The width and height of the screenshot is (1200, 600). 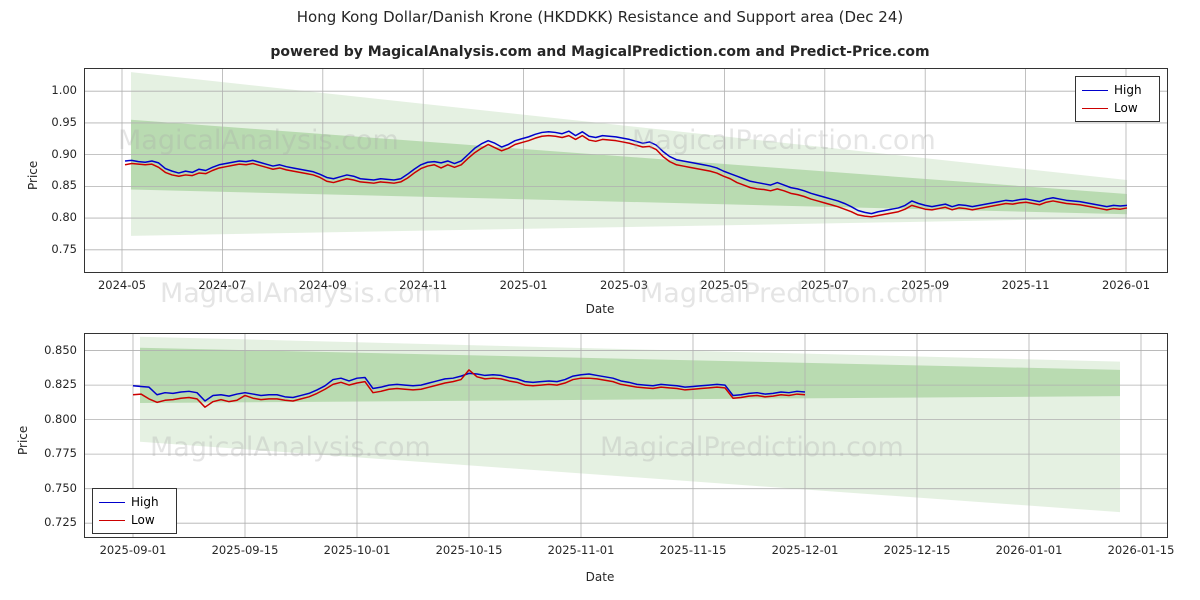 I want to click on y-tick-label: 0.800, so click(x=60, y=418).